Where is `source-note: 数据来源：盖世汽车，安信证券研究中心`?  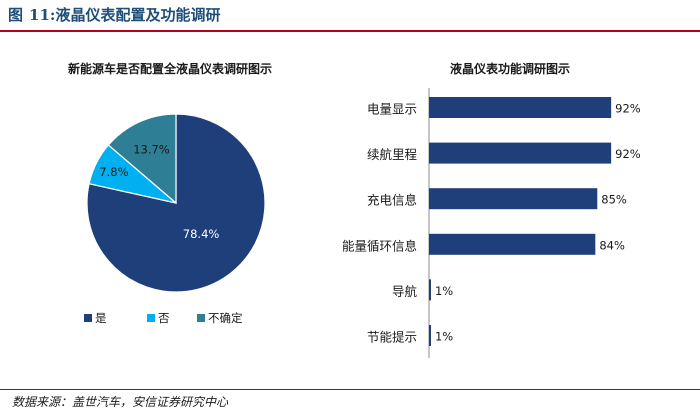
source-note: 数据来源：盖世汽车，安信证券研究中心 is located at coordinates (120, 402).